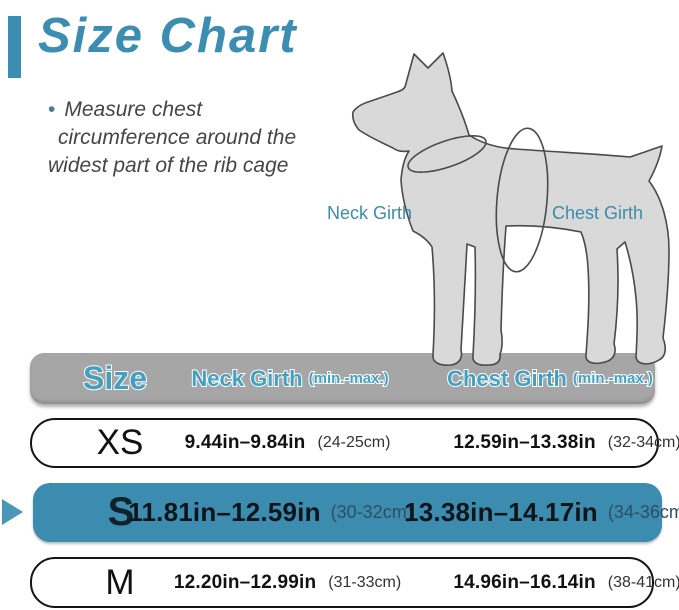 This screenshot has width=679, height=610. I want to click on size-value: S, so click(121, 512).